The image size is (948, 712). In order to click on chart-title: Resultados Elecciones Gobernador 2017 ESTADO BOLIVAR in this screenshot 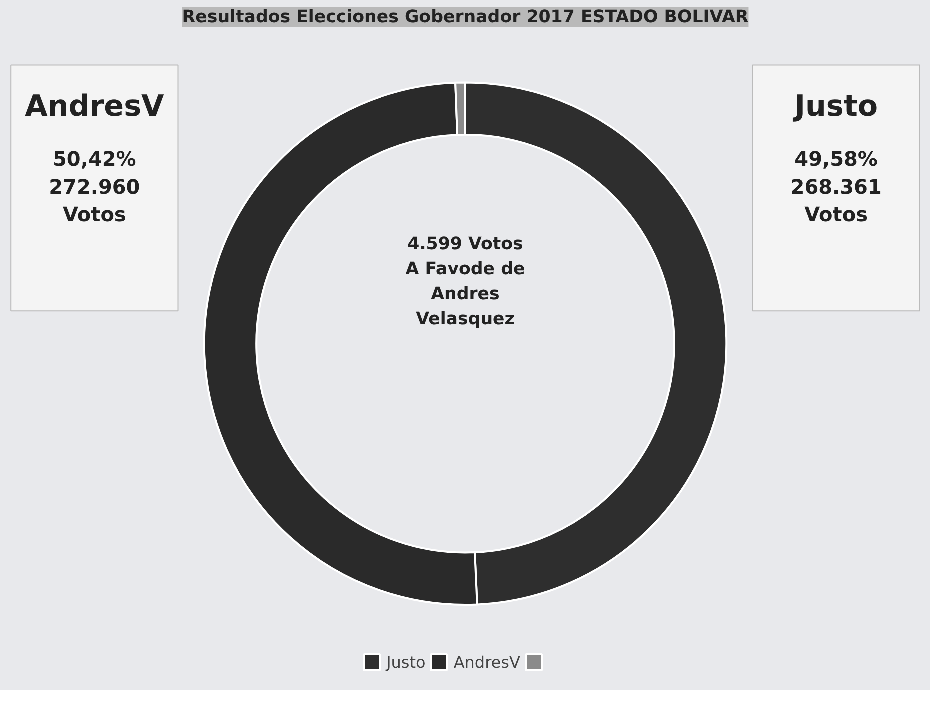, I will do `click(465, 18)`.